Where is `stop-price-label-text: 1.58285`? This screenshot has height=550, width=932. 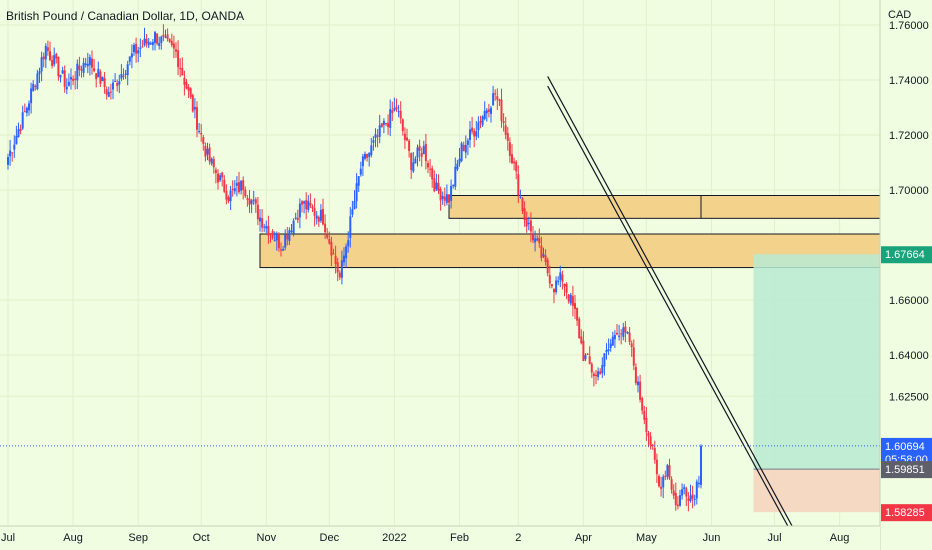
stop-price-label-text: 1.58285 is located at coordinates (905, 513).